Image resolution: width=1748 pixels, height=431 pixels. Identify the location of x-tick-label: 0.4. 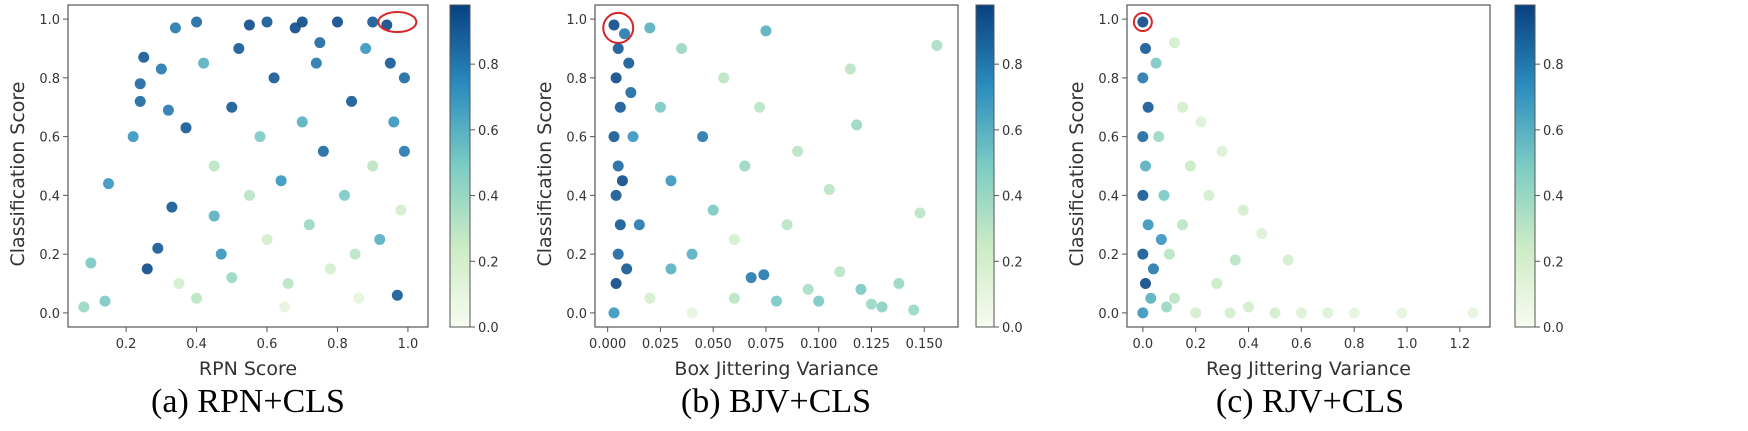
(1248, 344).